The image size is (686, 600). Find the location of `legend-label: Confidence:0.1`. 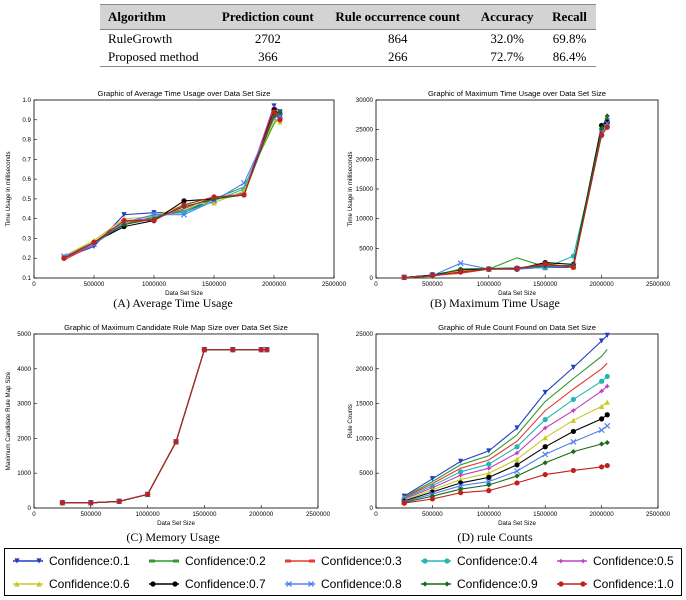

legend-label: Confidence:0.1 is located at coordinates (89, 561).